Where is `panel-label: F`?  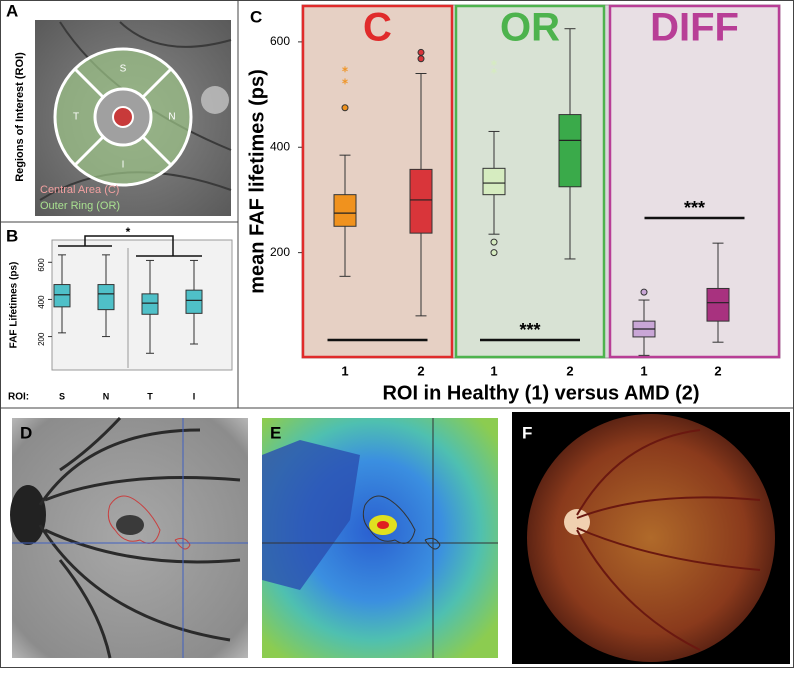 panel-label: F is located at coordinates (527, 432).